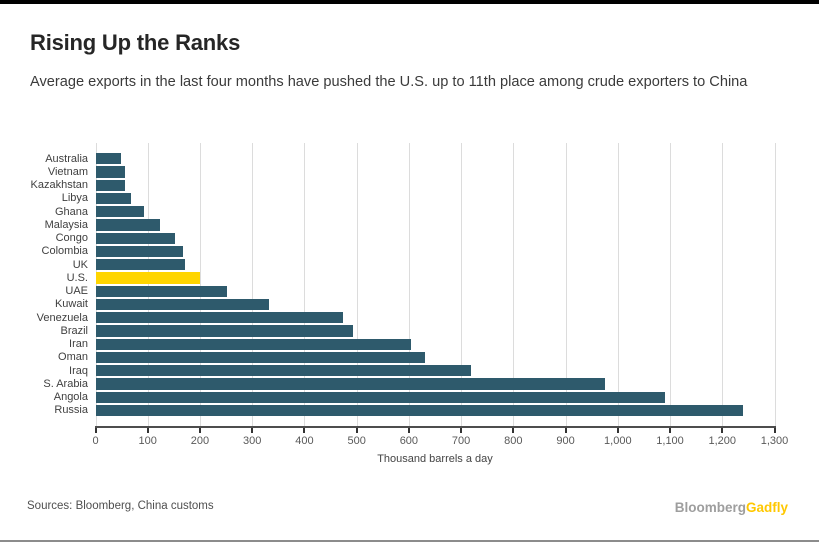 The width and height of the screenshot is (819, 552). I want to click on bar-angola, so click(380, 397).